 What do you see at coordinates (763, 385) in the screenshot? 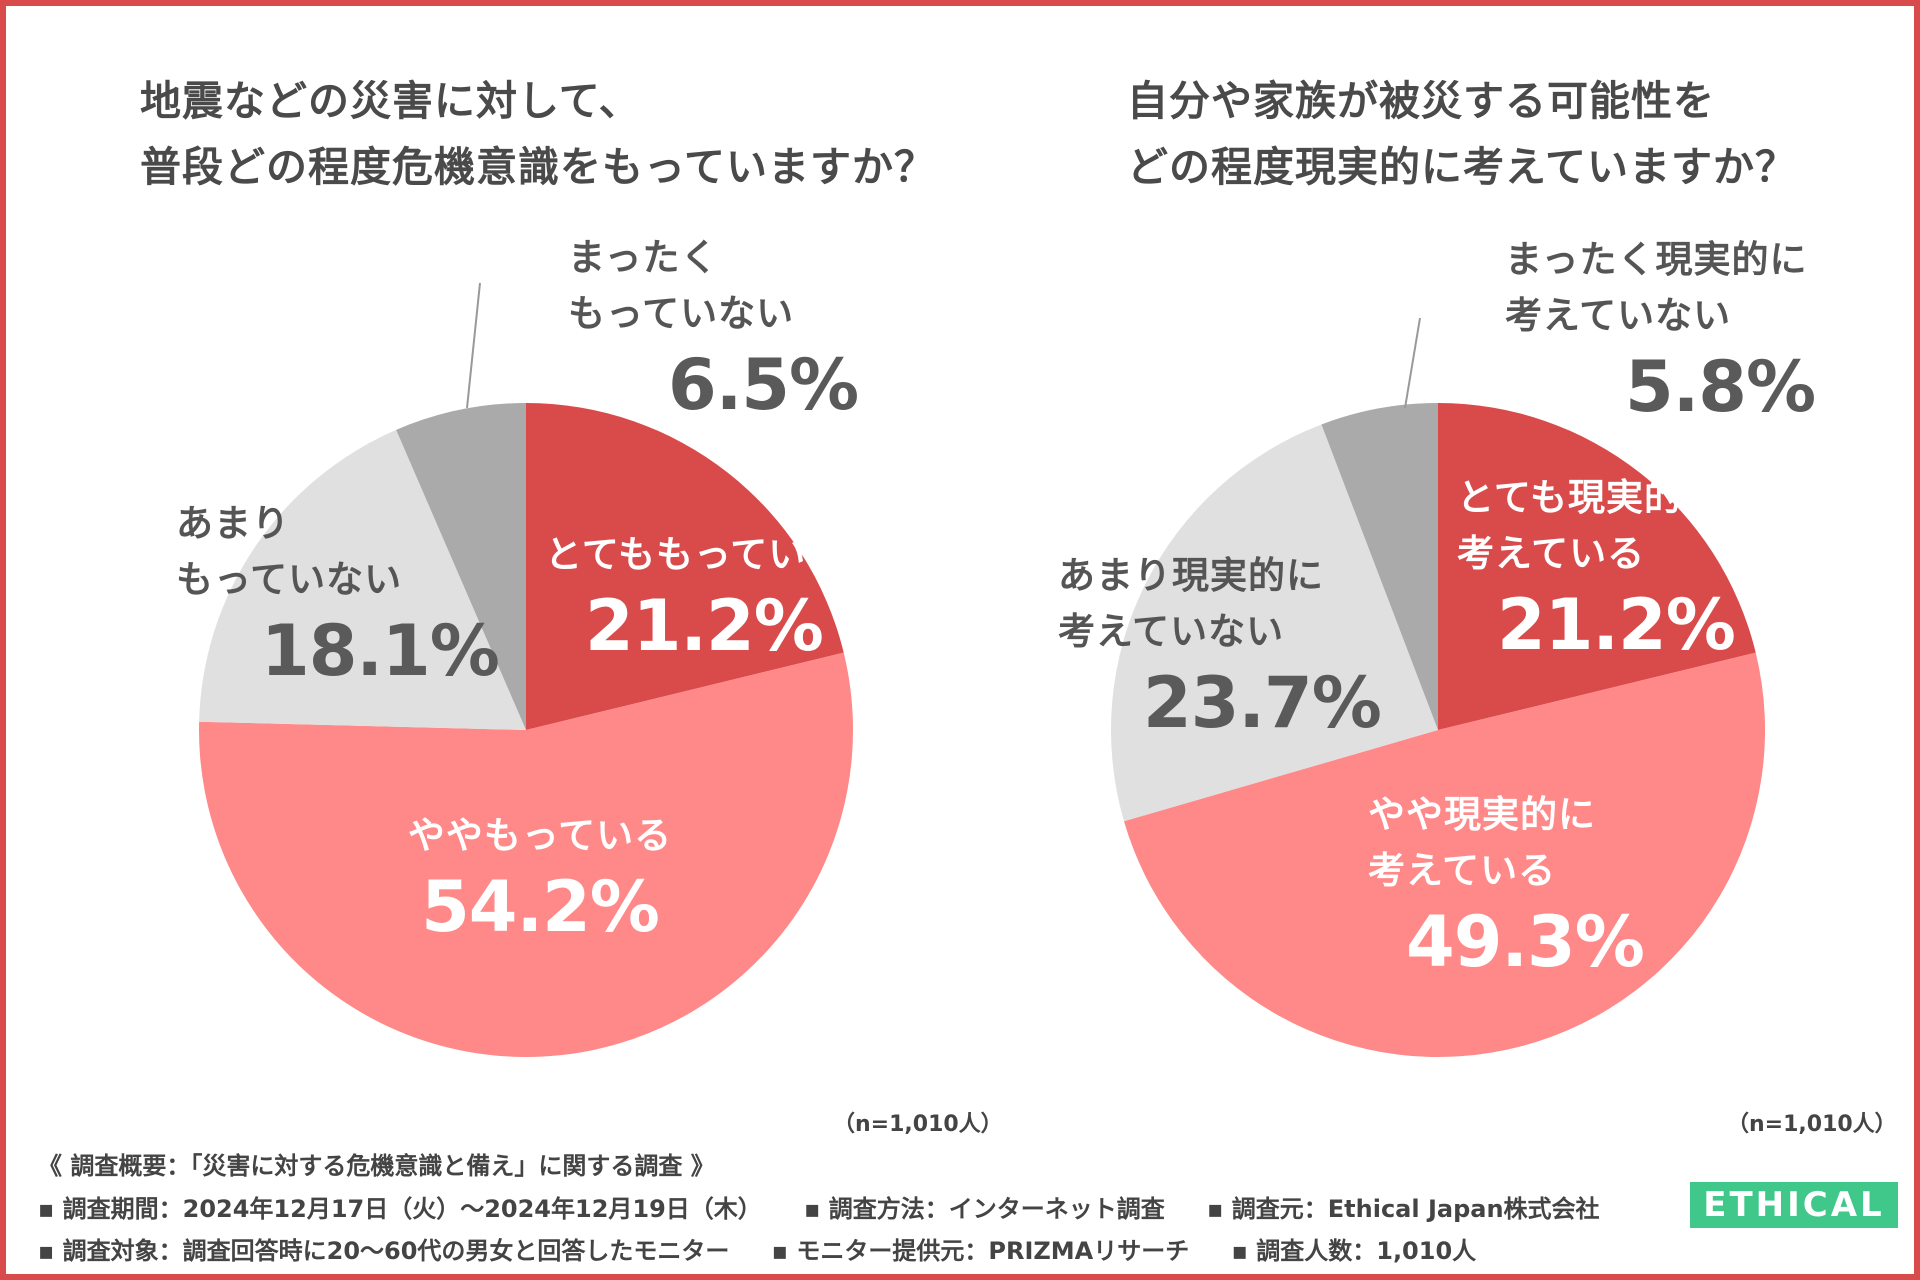
I see `chart-1-value-none: 6.5%` at bounding box center [763, 385].